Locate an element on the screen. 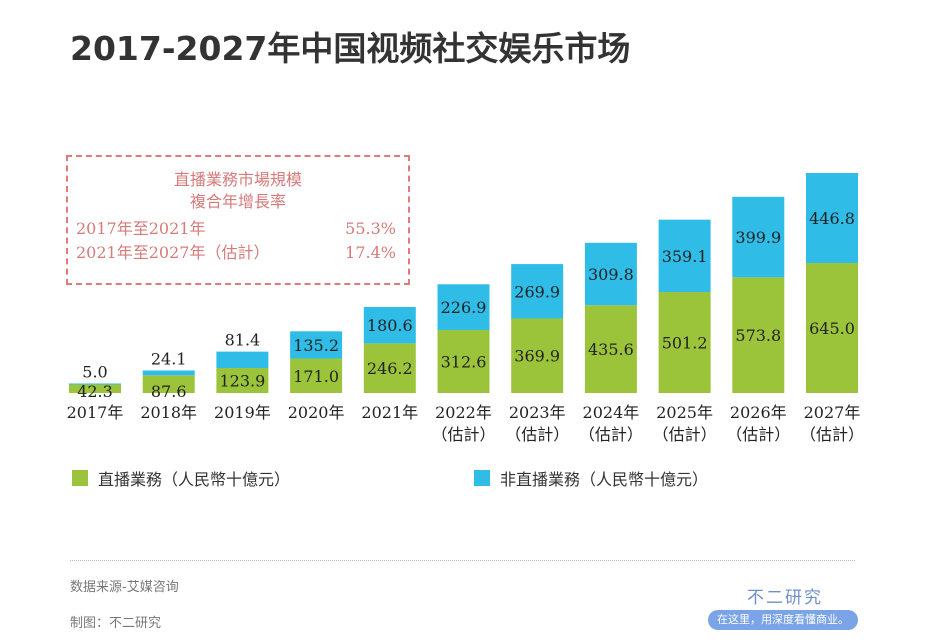 The height and width of the screenshot is (644, 940). data-label: 180.6 is located at coordinates (390, 325).